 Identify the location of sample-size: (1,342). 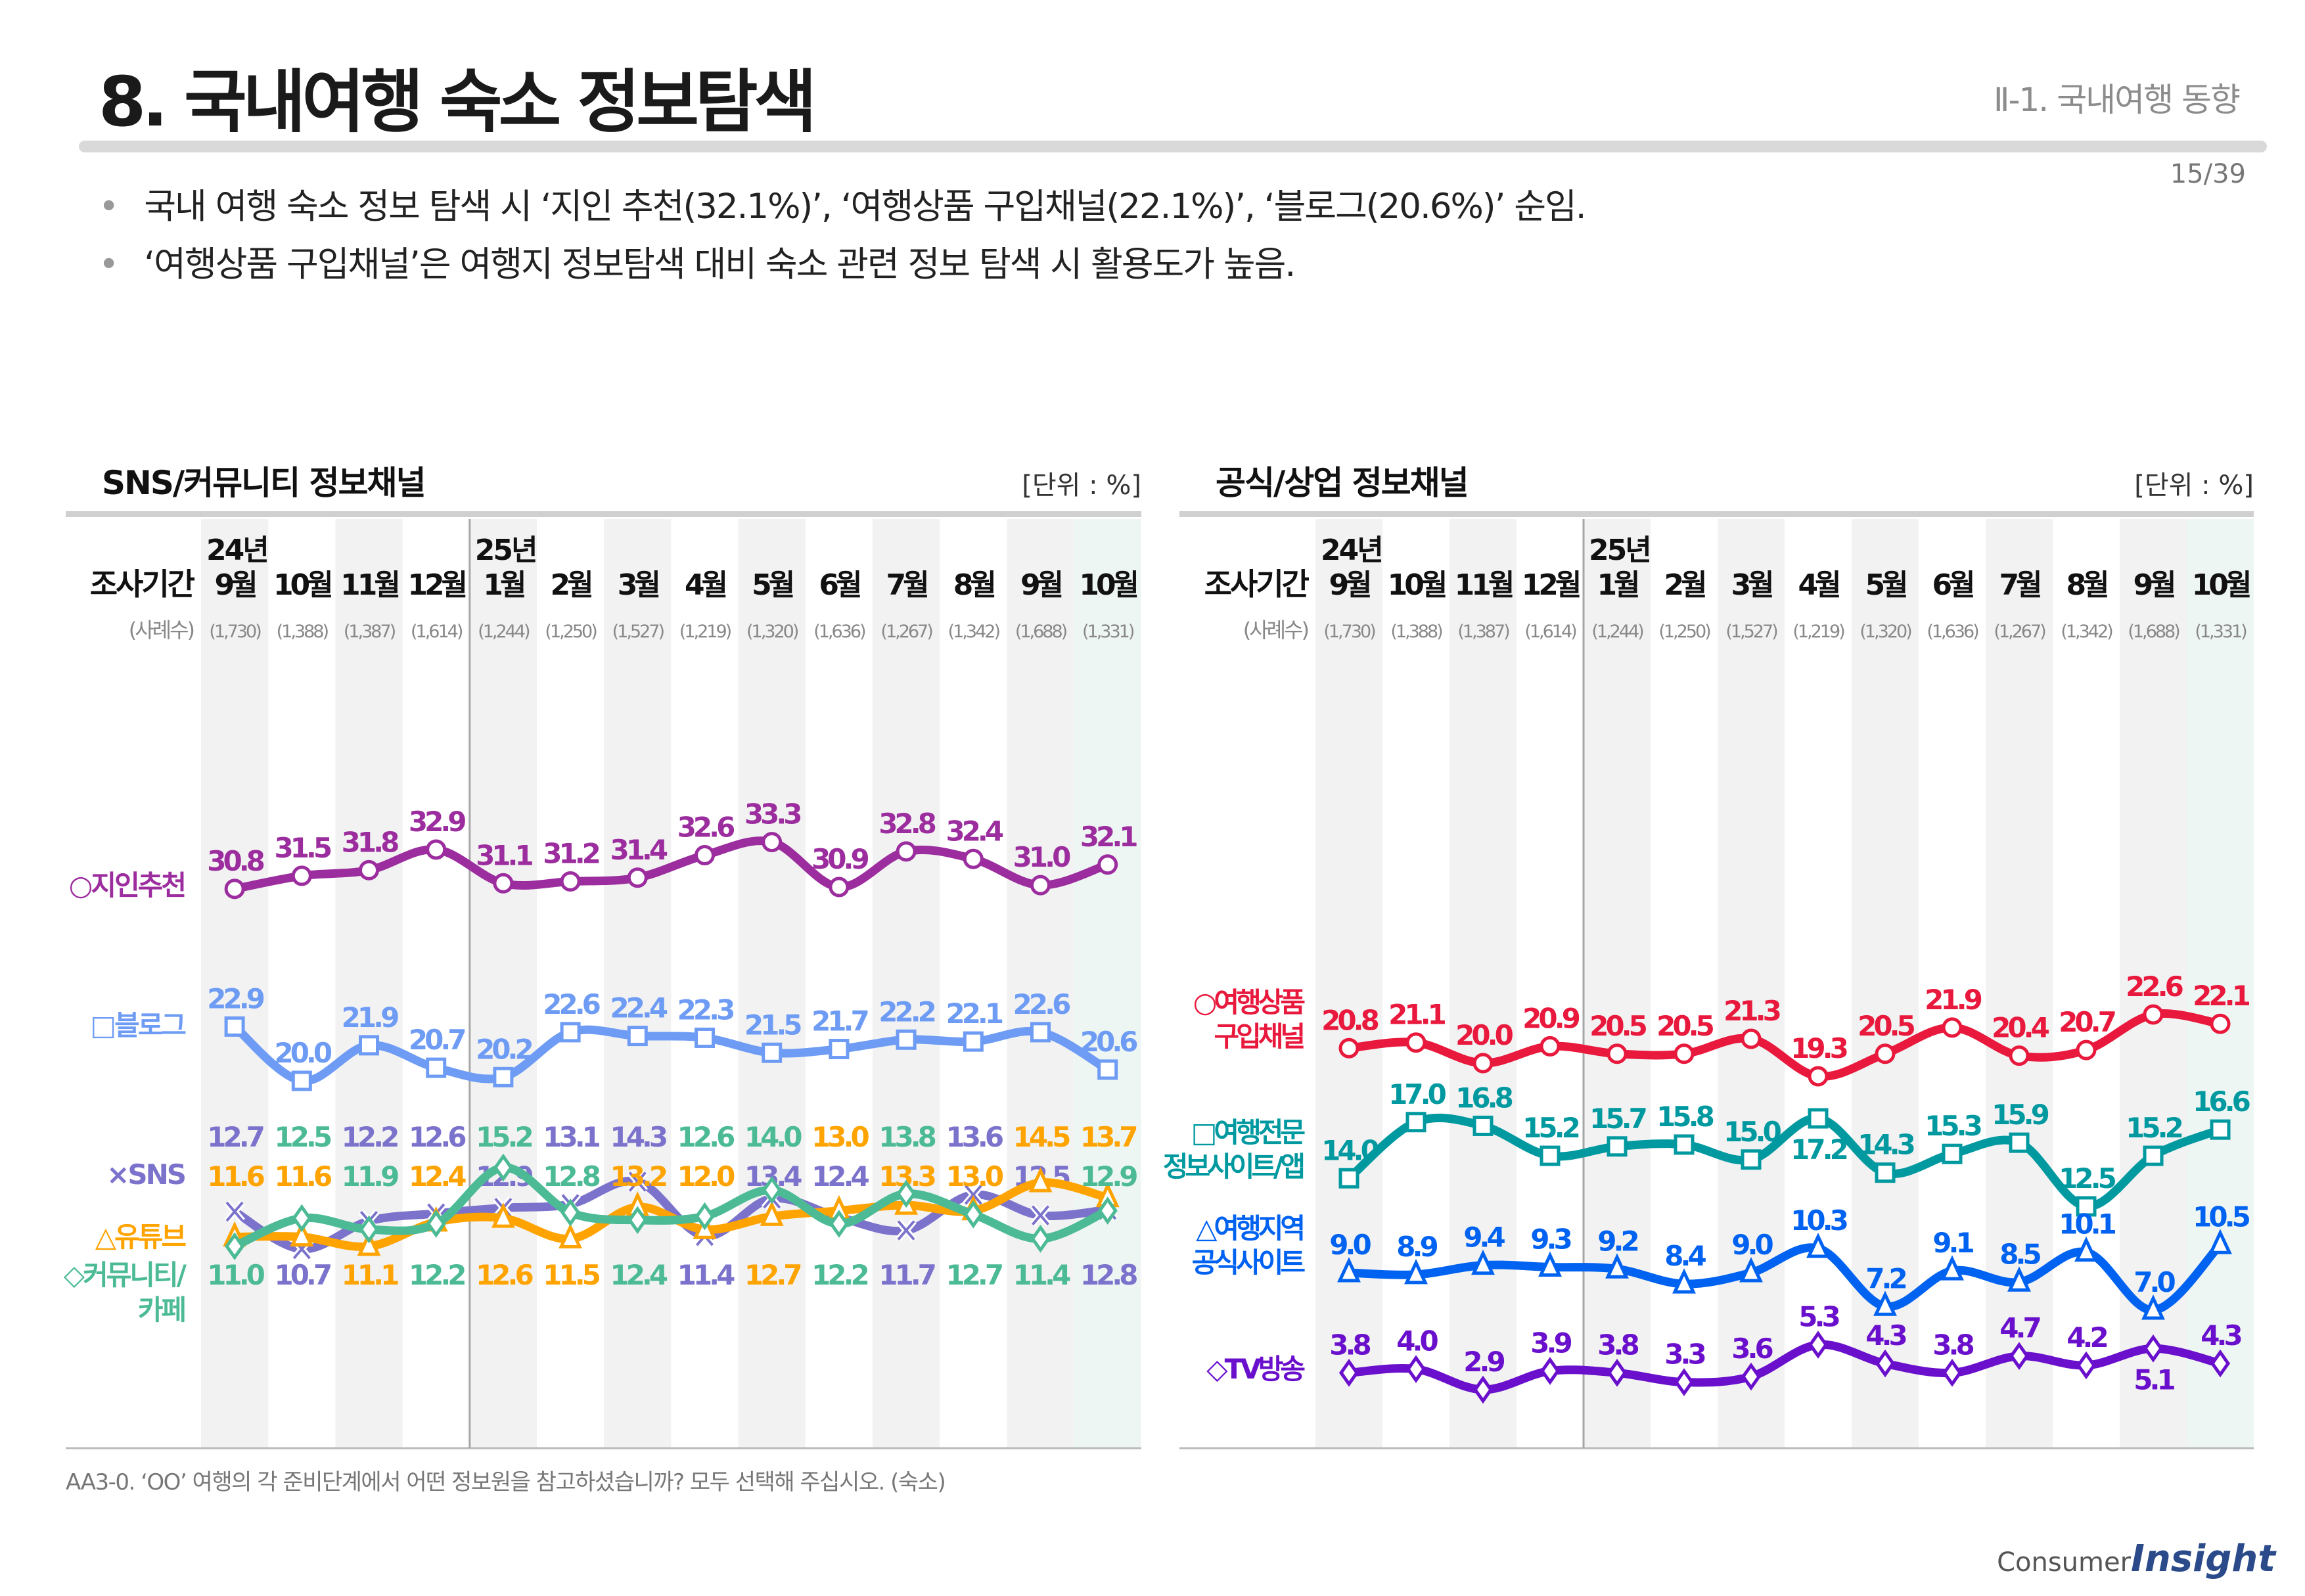
(974, 632).